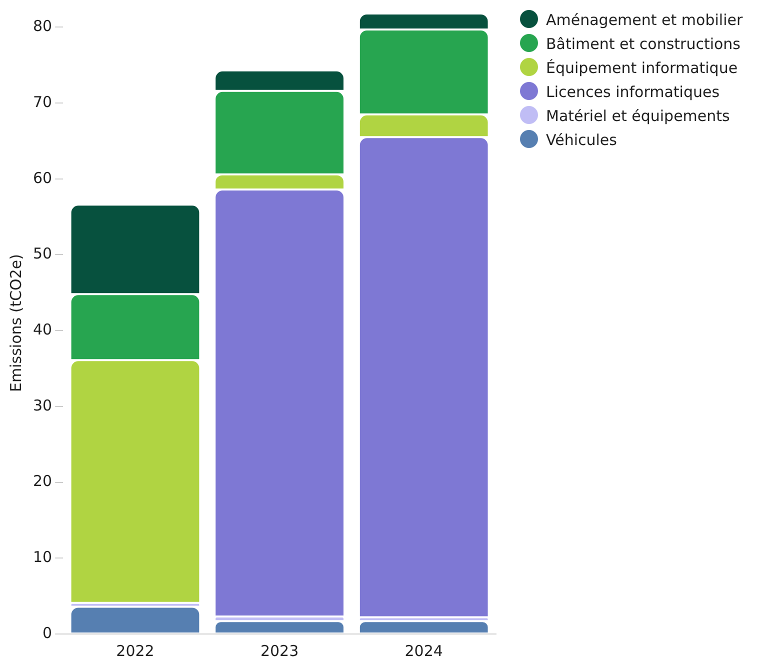  I want to click on y-tick-label: 80, so click(42, 26).